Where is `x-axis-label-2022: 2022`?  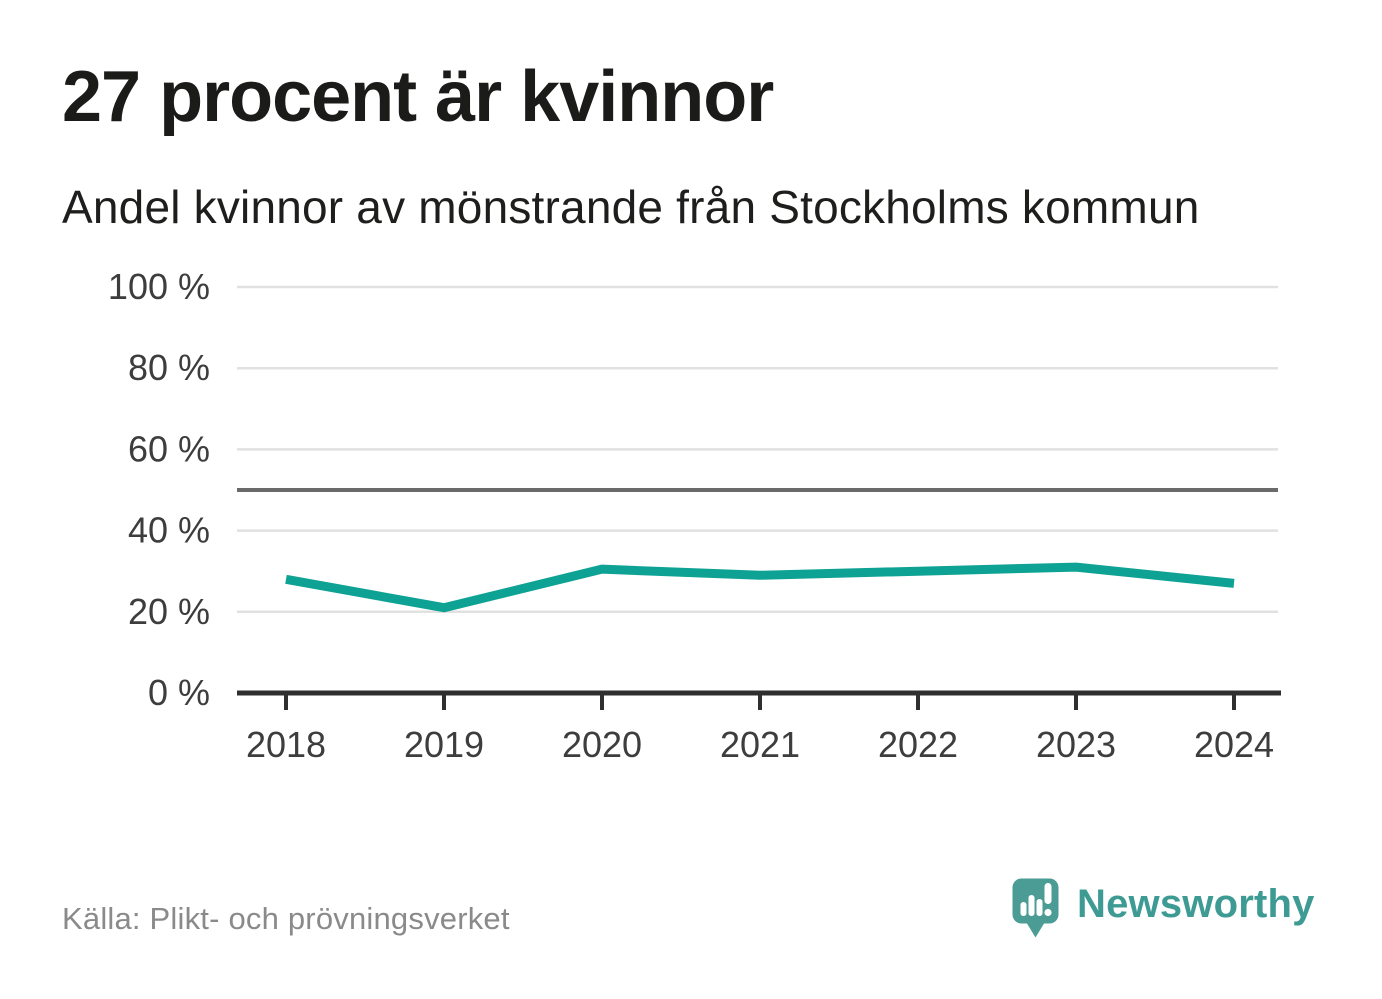 x-axis-label-2022: 2022 is located at coordinates (918, 744).